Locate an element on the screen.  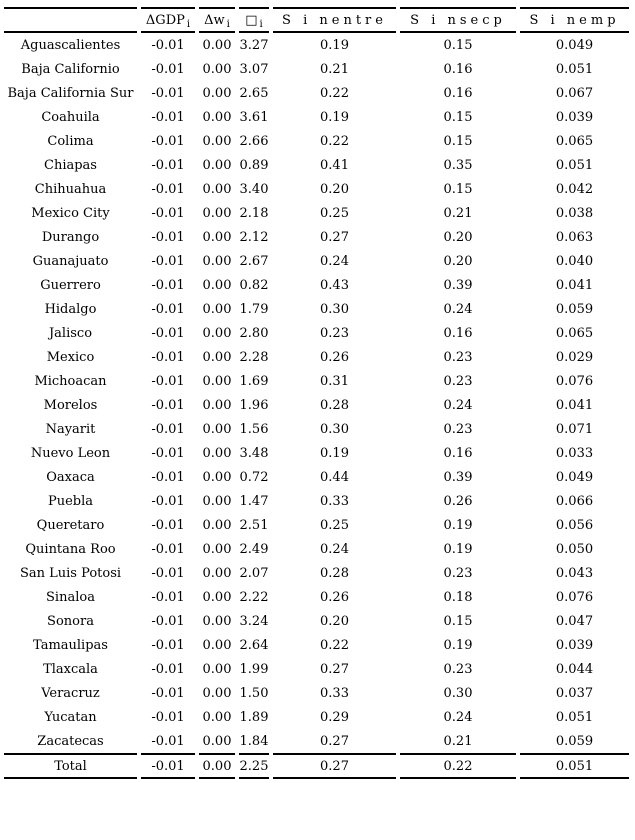
cell-box: 2.07 is located at coordinates (254, 573).